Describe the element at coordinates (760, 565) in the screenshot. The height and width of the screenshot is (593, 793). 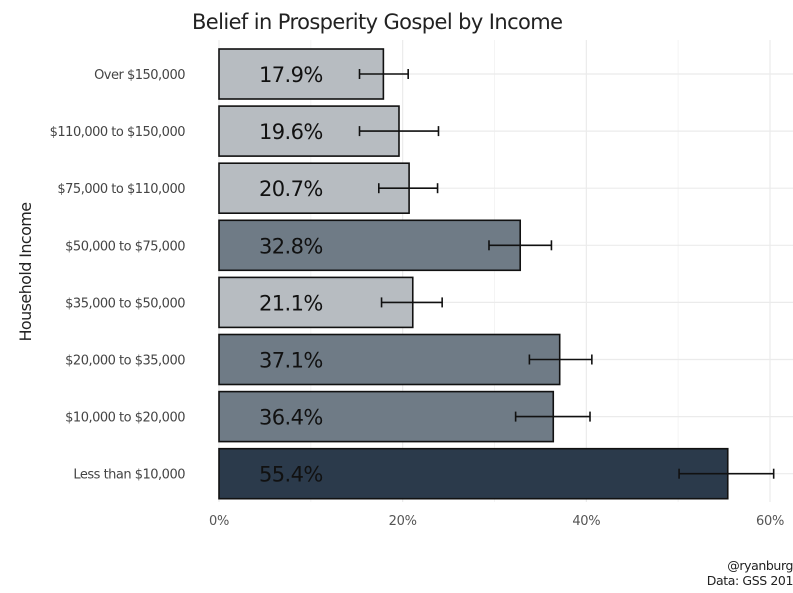
I see `caption-handle: @ryanburg` at that location.